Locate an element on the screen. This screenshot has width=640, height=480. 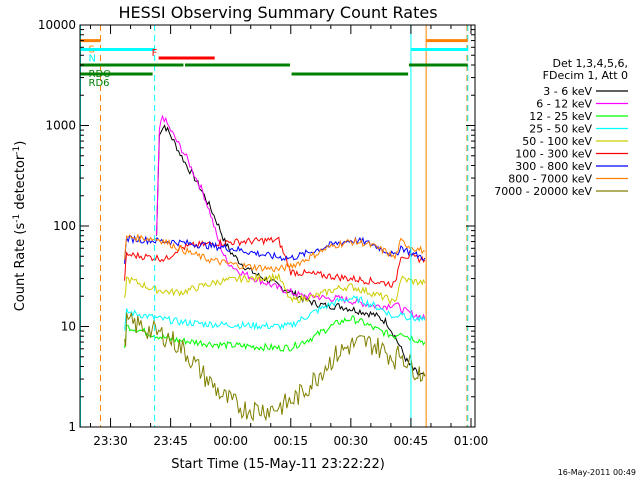
x-axis-label: Start Time (15-May-11 23:22:22) is located at coordinates (278, 464).